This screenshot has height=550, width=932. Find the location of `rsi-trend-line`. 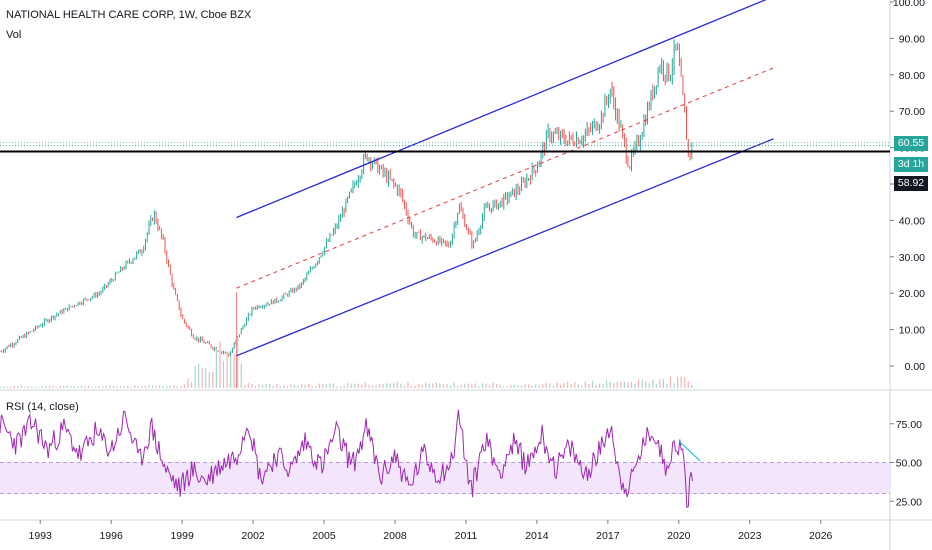

rsi-trend-line is located at coordinates (689, 451).